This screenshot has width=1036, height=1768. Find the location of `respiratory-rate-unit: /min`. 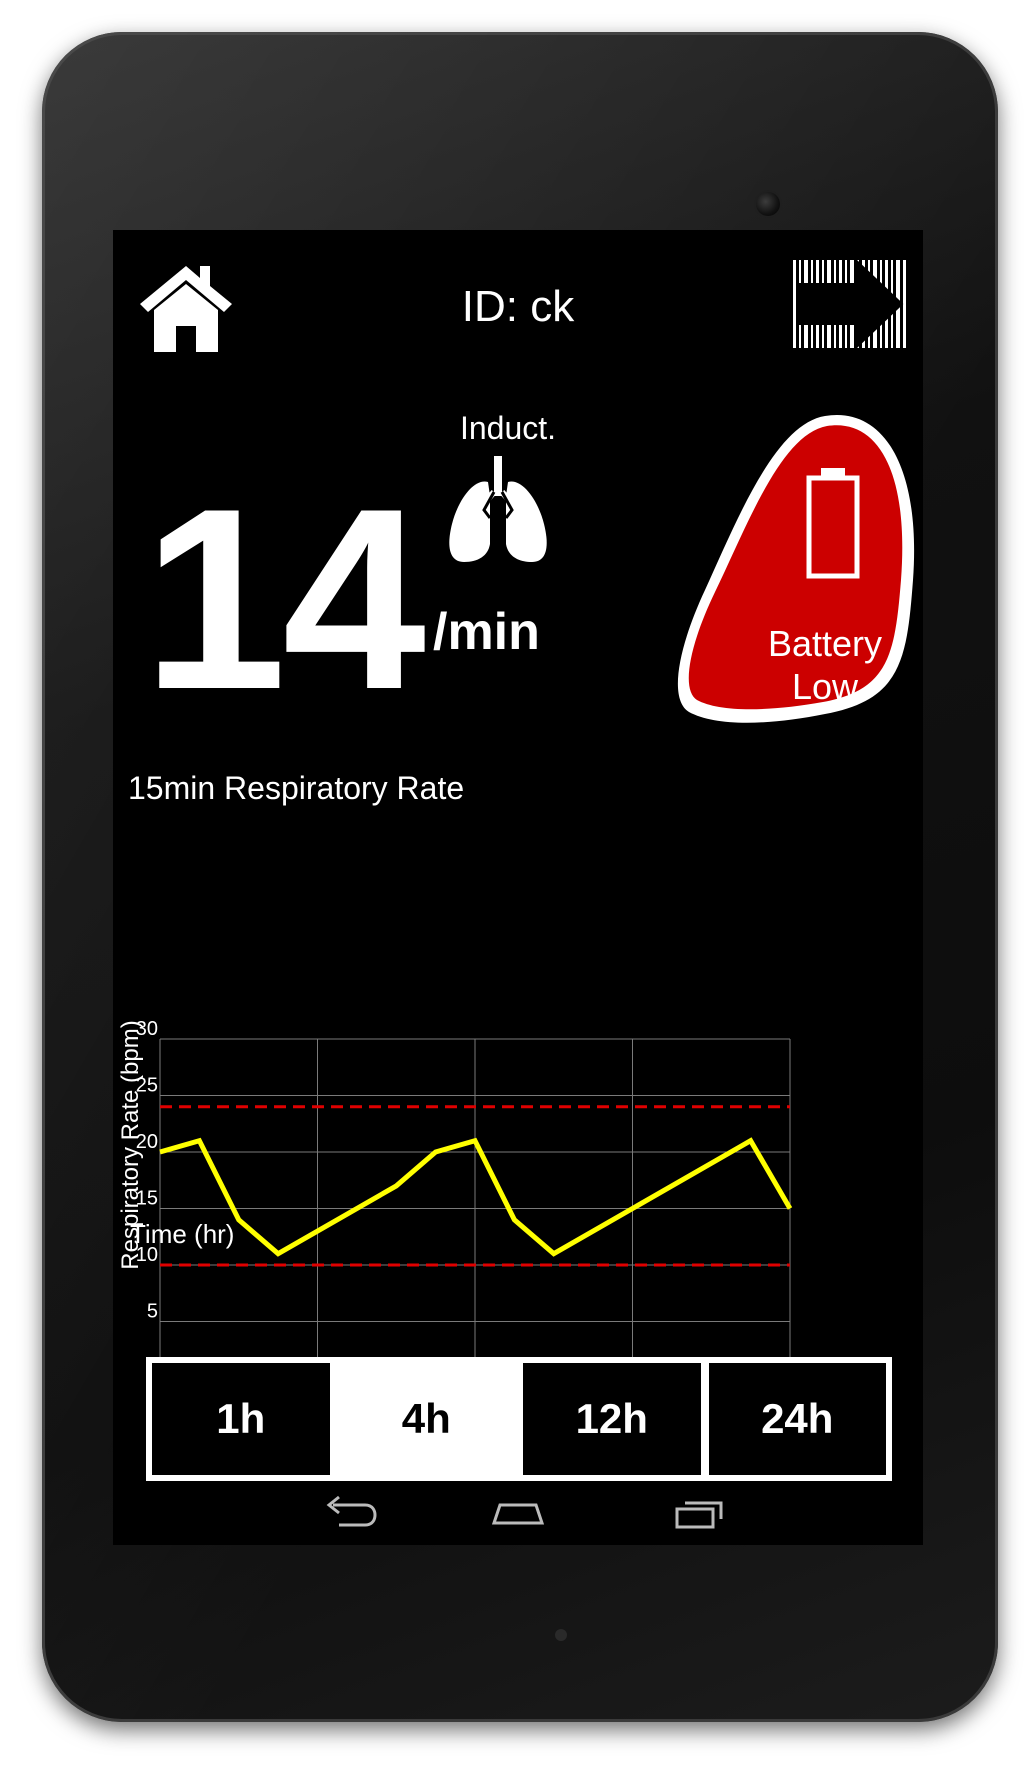

respiratory-rate-unit: /min is located at coordinates (486, 632).